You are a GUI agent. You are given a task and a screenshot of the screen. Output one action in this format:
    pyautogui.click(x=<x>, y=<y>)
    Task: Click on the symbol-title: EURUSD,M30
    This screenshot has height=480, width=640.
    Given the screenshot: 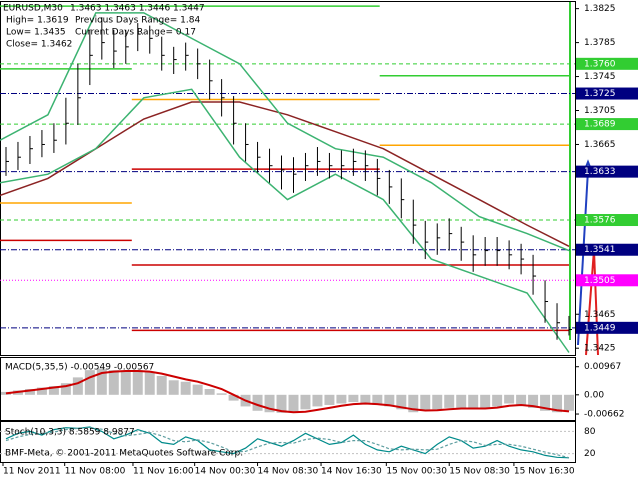 What is the action you would take?
    pyautogui.click(x=33, y=9)
    